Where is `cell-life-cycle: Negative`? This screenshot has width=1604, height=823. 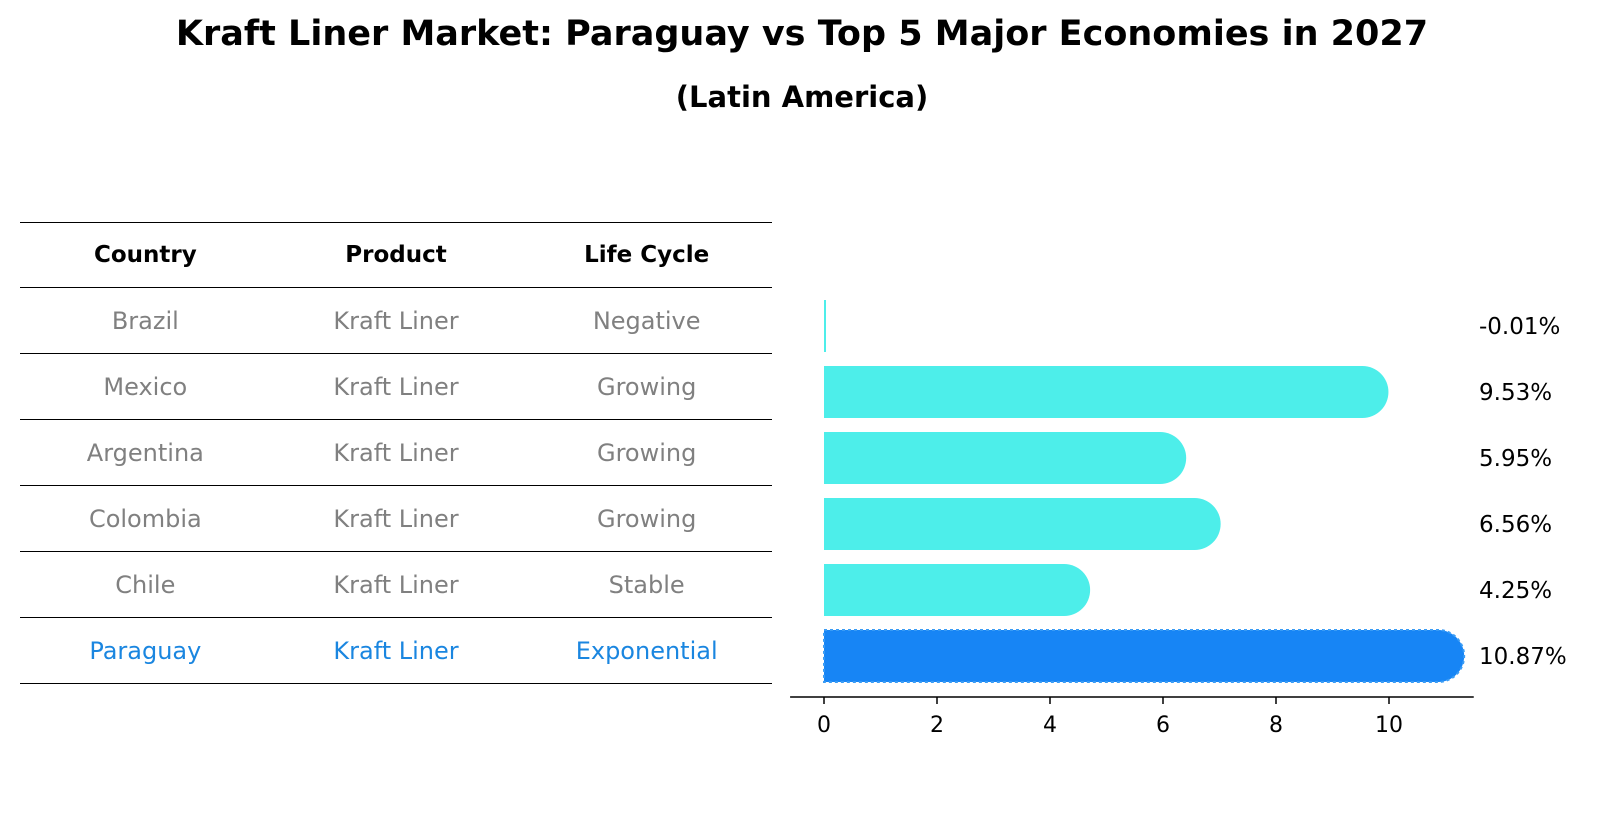
cell-life-cycle: Negative is located at coordinates (646, 320).